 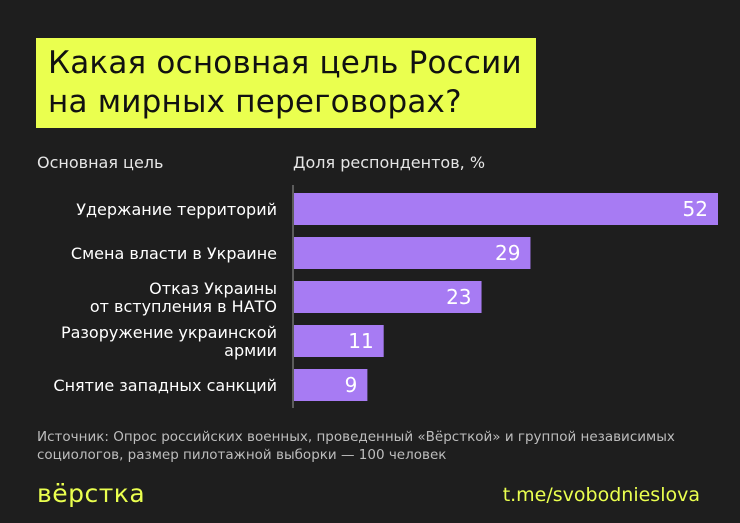 What do you see at coordinates (165, 385) in the screenshot?
I see `category-label: Снятие западных санкций` at bounding box center [165, 385].